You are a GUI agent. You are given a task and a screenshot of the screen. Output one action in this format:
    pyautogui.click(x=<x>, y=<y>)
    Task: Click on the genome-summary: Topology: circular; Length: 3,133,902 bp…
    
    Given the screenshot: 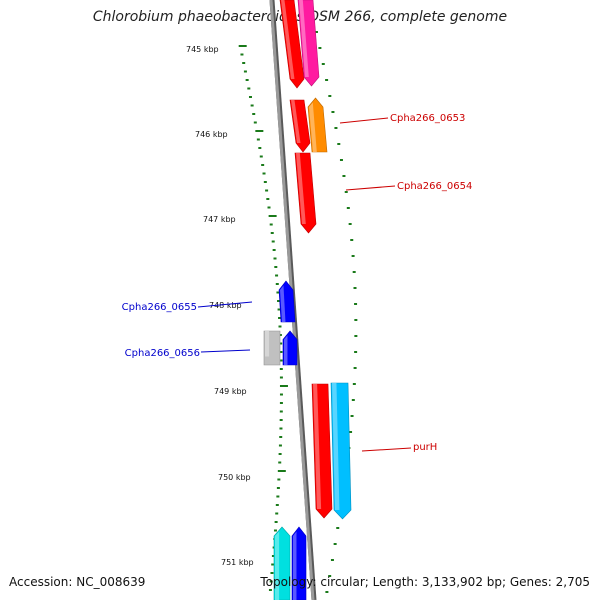 What is the action you would take?
    pyautogui.click(x=425, y=582)
    